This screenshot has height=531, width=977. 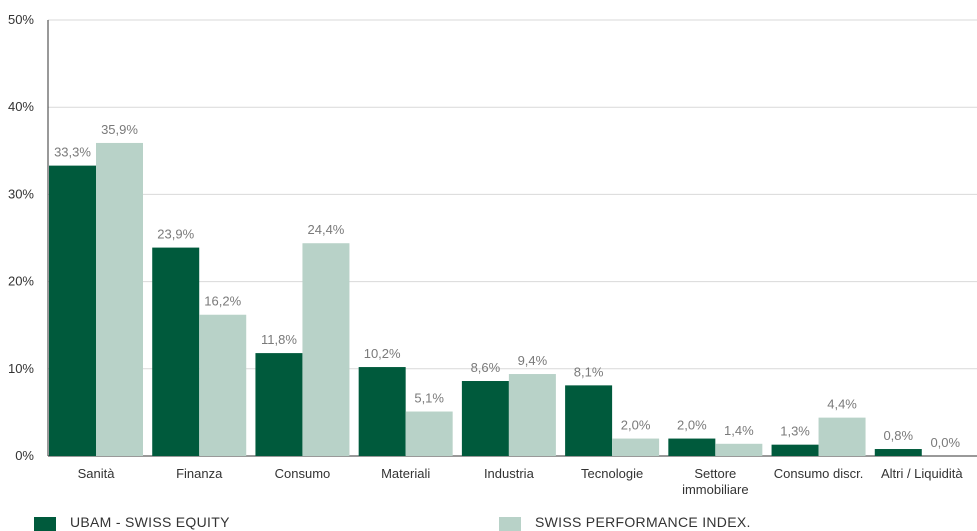 What do you see at coordinates (486, 367) in the screenshot?
I see `data-label: 8,6%` at bounding box center [486, 367].